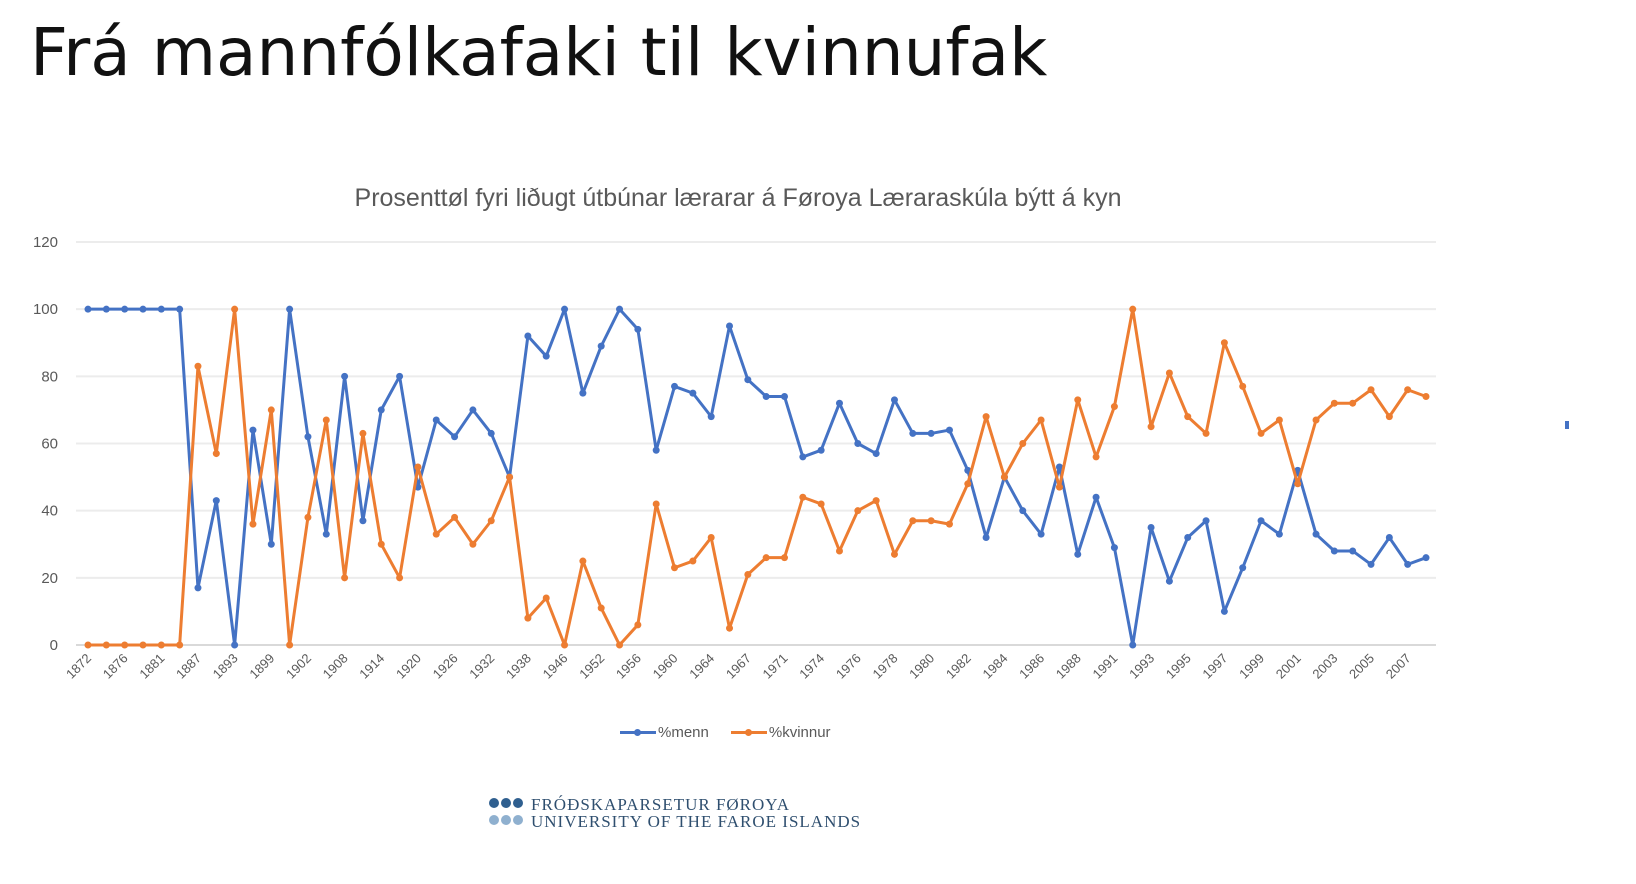  What do you see at coordinates (445, 666) in the screenshot?
I see `x-tick-label: 1926` at bounding box center [445, 666].